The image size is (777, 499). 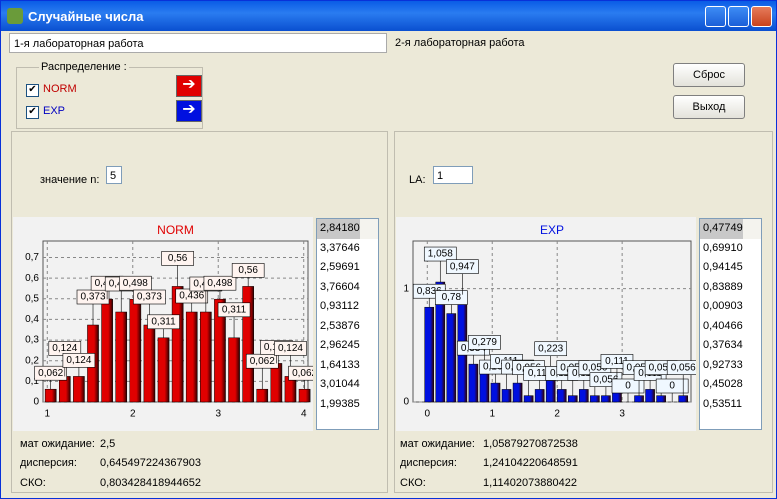 What do you see at coordinates (340, 325) in the screenshot?
I see `list-item: 2,53876` at bounding box center [340, 325].